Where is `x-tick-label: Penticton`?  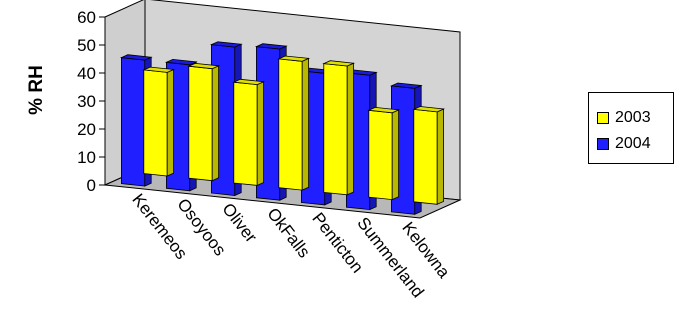 x-tick-label: Penticton is located at coordinates (337, 243).